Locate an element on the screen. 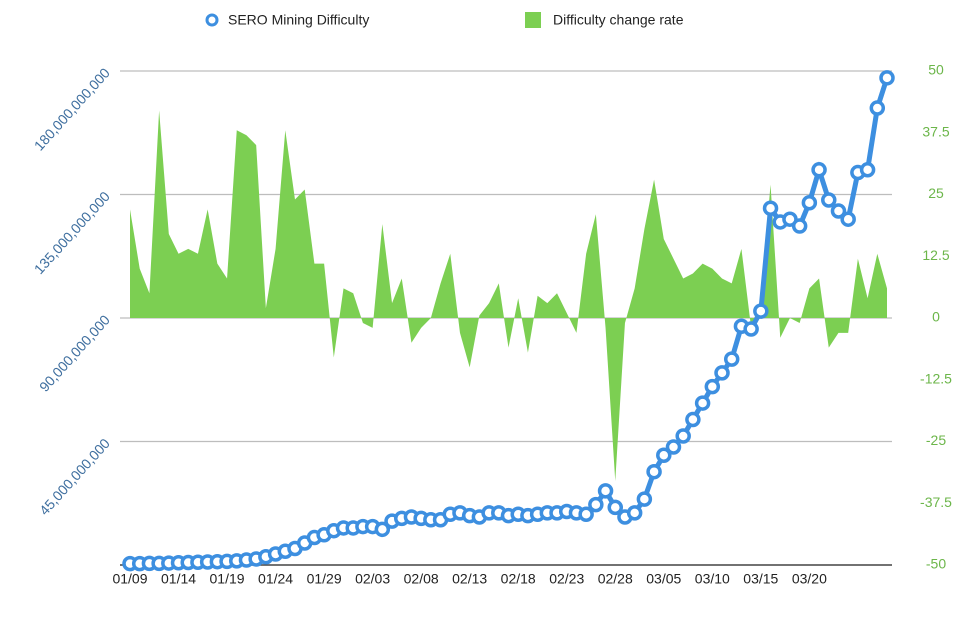 The width and height of the screenshot is (960, 628). x-tick-label: 03/05 is located at coordinates (663, 579).